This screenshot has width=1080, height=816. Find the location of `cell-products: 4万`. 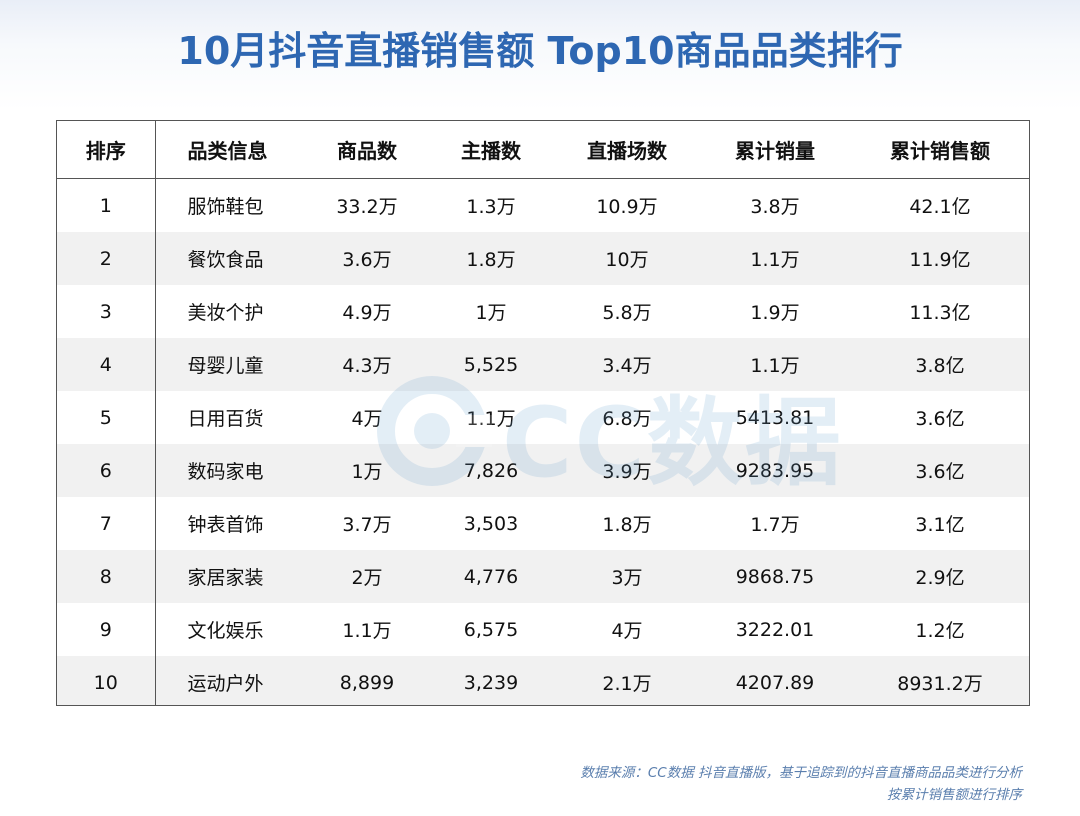

cell-products: 4万 is located at coordinates (367, 419).